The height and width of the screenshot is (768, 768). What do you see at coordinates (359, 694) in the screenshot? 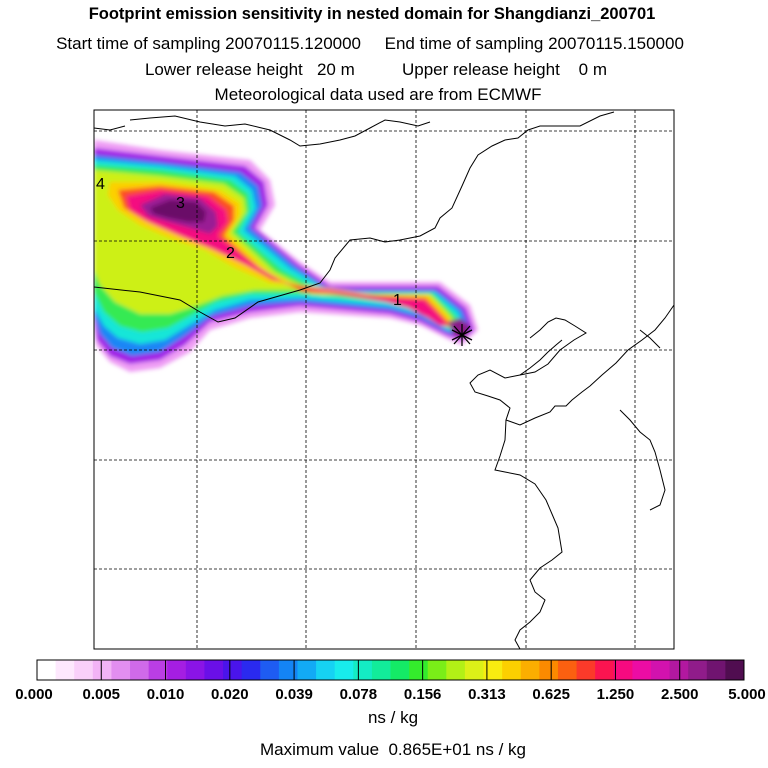
I see `colorbar-tick-label: 0.078` at bounding box center [359, 694].